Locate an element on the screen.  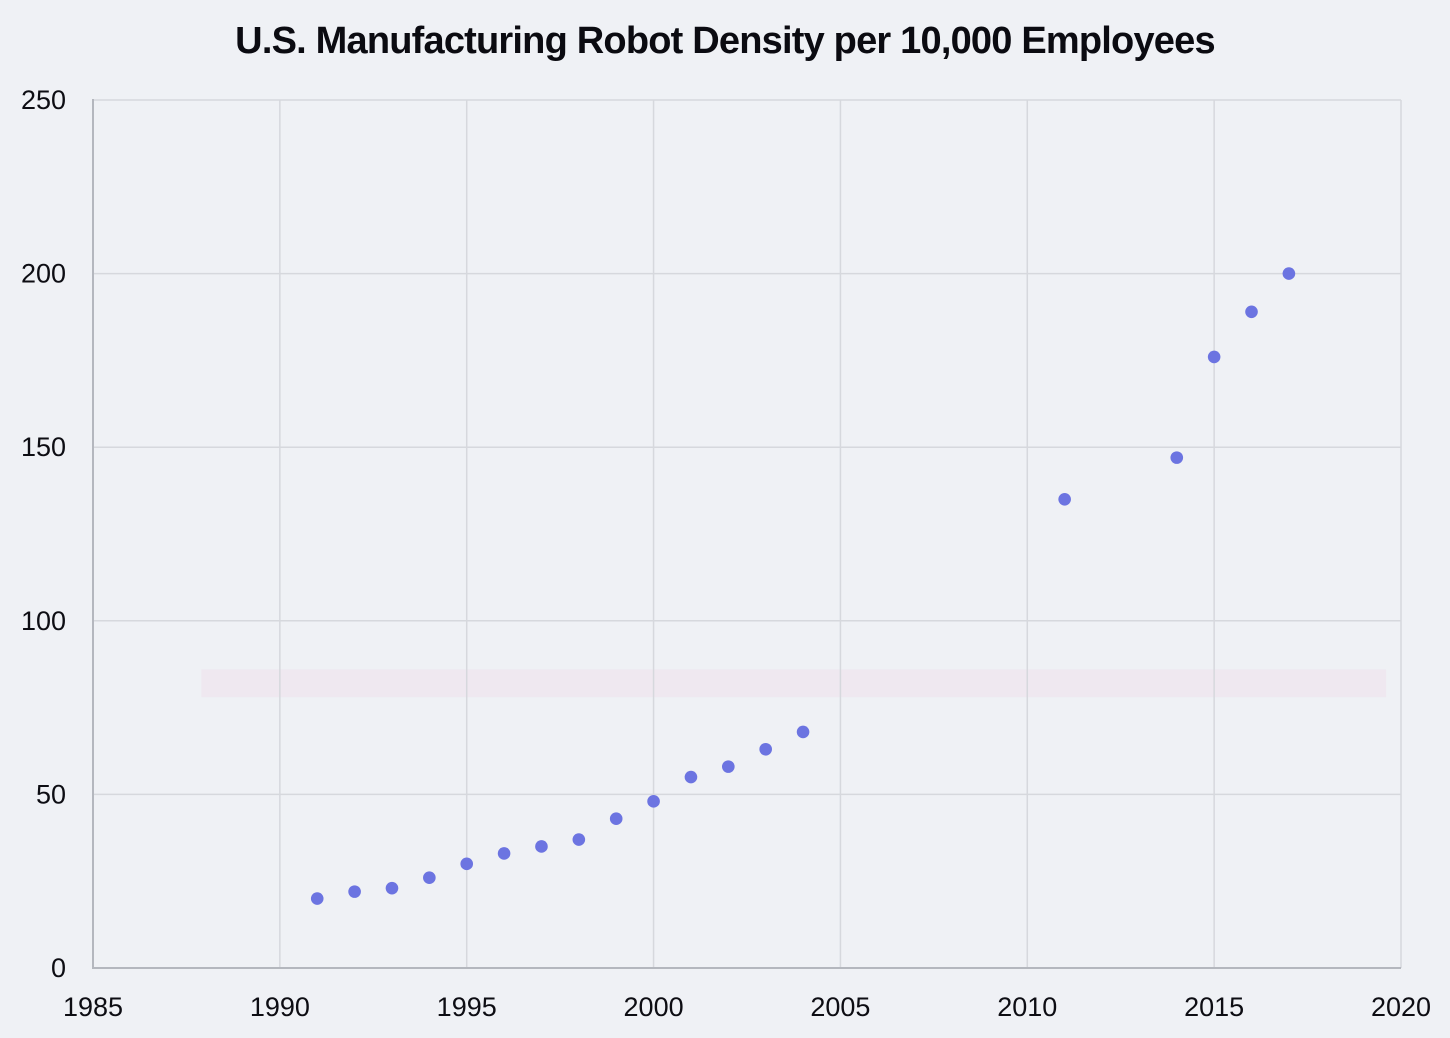
data-point-1991 is located at coordinates (317, 898).